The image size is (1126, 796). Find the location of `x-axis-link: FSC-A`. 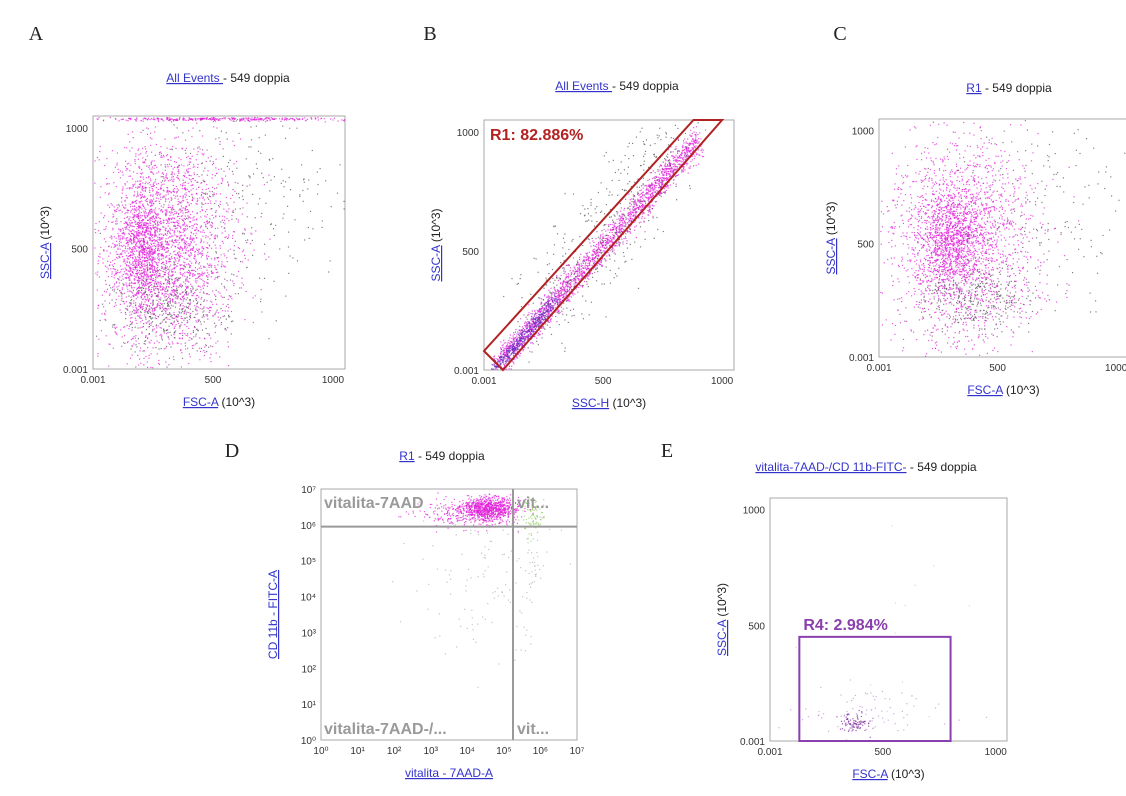

x-axis-link: FSC-A is located at coordinates (201, 402).